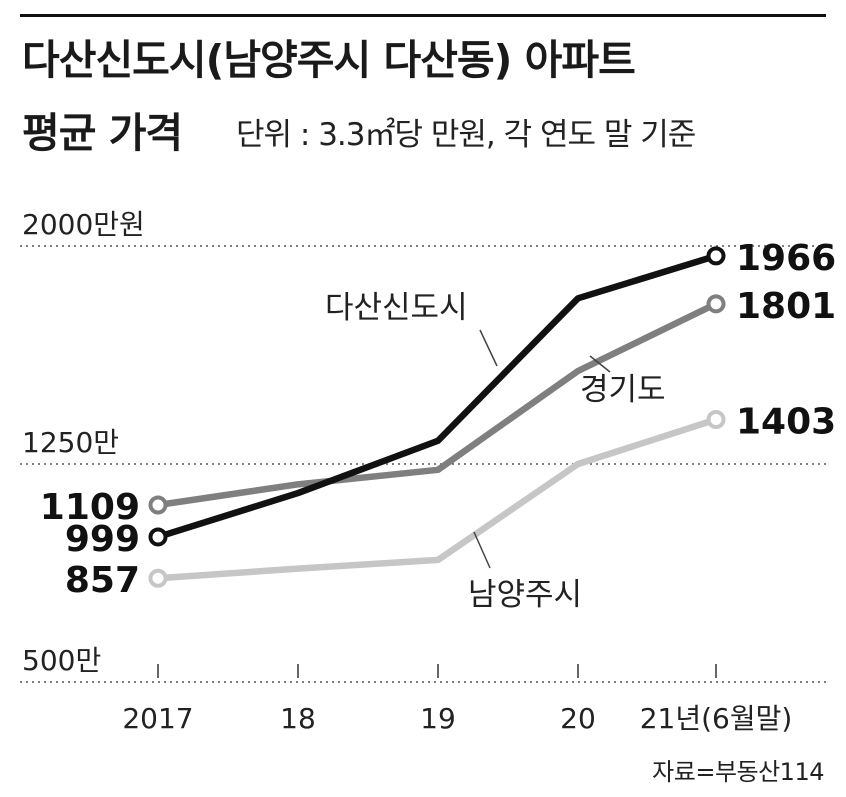 This screenshot has height=797, width=846. What do you see at coordinates (102, 580) in the screenshot?
I see `start-value-label-2: 857` at bounding box center [102, 580].